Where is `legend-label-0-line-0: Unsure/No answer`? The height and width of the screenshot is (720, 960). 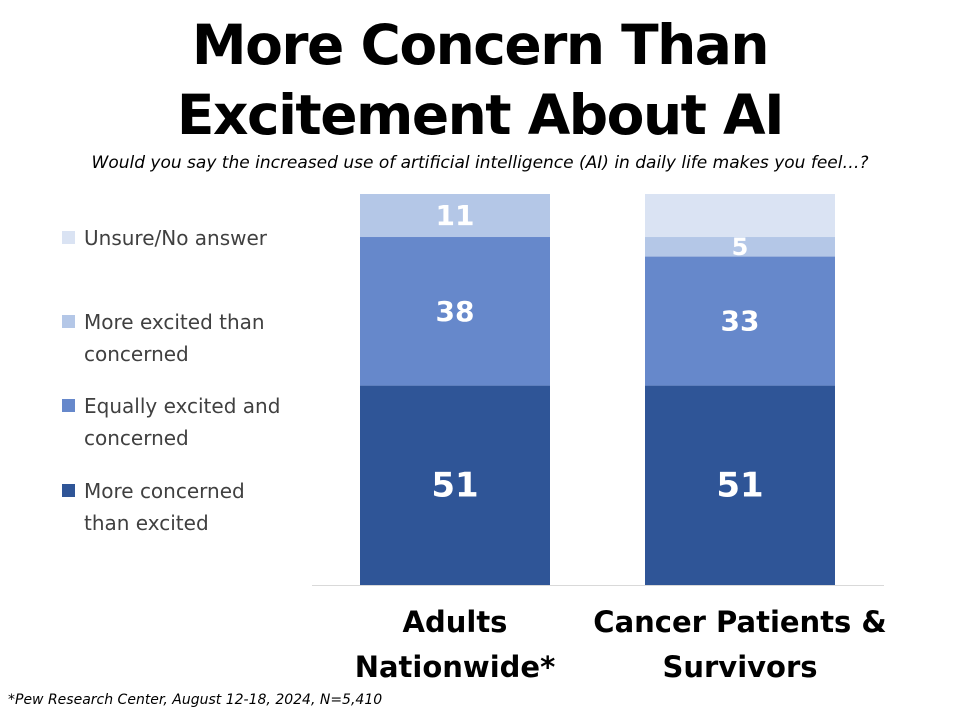 legend-label-0-line-0: Unsure/No answer is located at coordinates (176, 238).